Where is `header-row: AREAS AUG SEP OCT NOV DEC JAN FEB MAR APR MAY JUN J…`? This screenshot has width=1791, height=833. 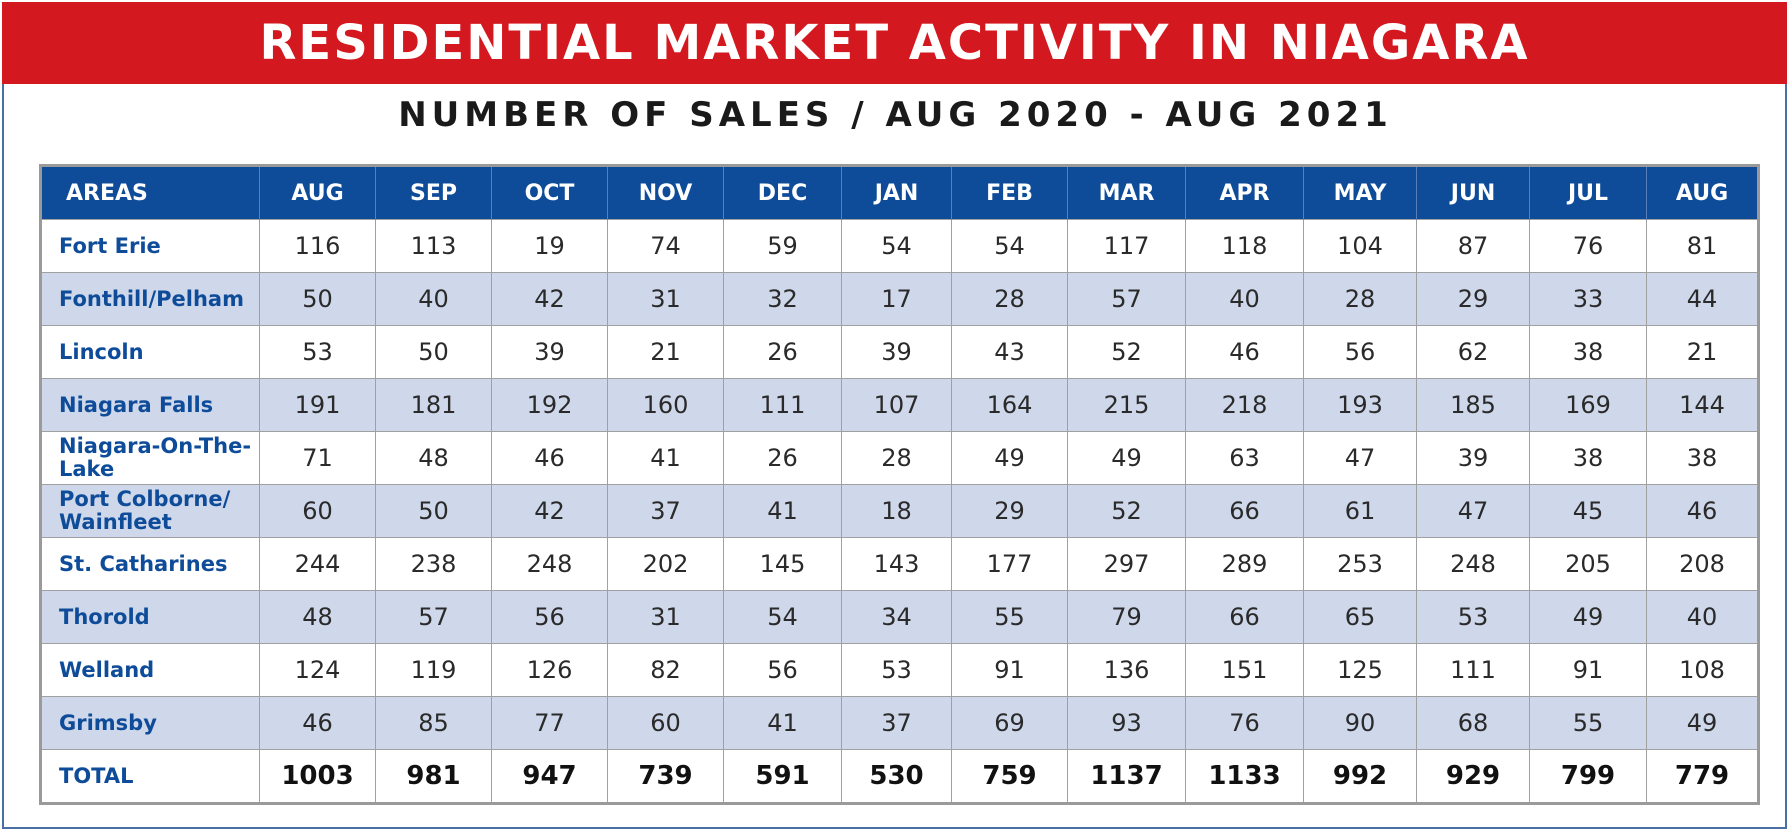 header-row: AREAS AUG SEP OCT NOV DEC JAN FEB MAR APR MAY JUN J… is located at coordinates (899, 192).